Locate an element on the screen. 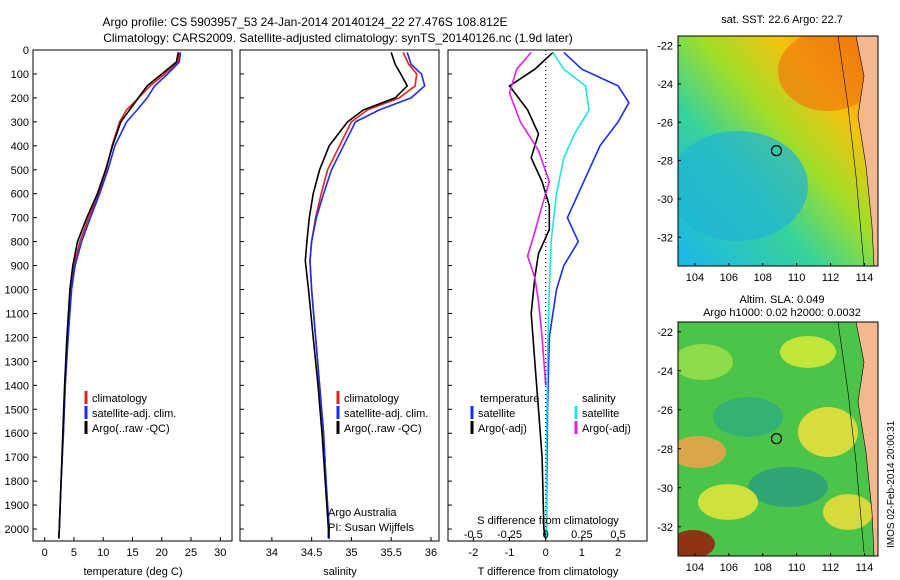  y-tick-label: 1200 is located at coordinates (17, 338).